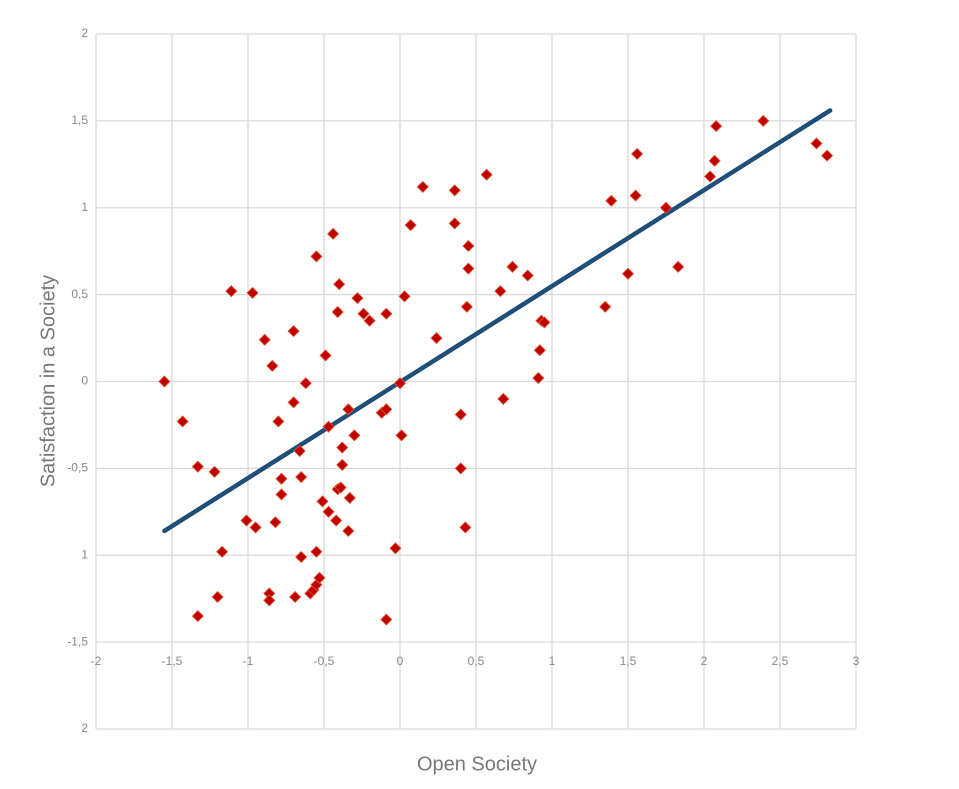 This screenshot has width=959, height=789. I want to click on y-tick-label: 0, so click(84, 381).